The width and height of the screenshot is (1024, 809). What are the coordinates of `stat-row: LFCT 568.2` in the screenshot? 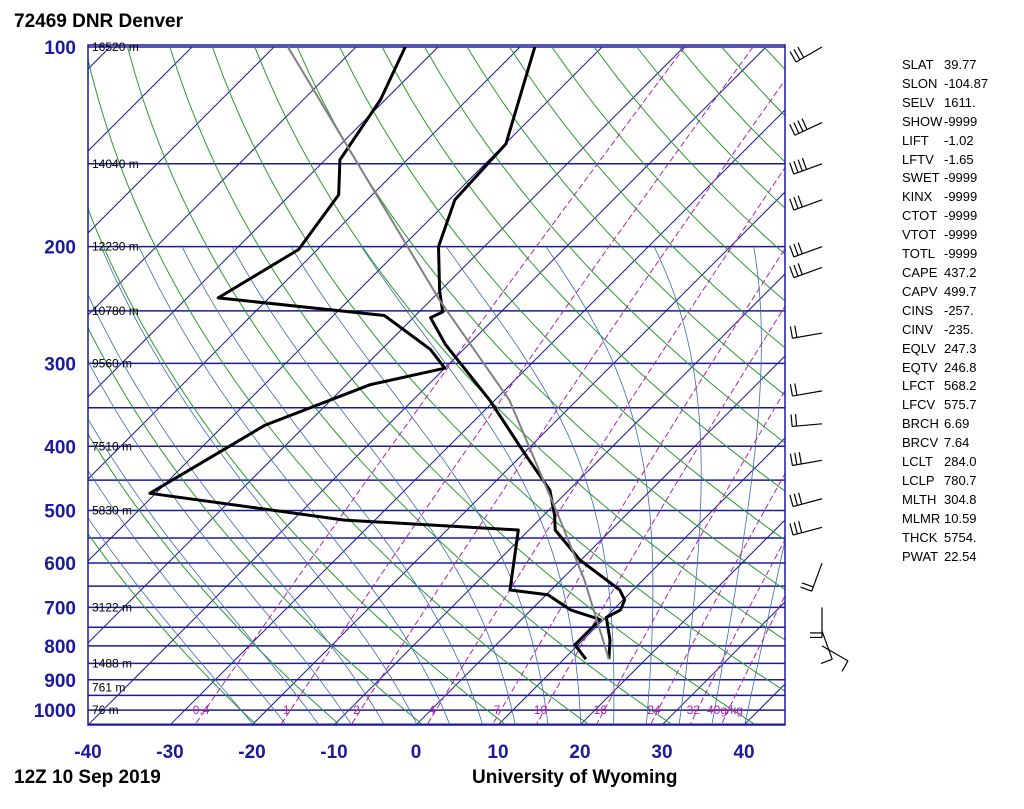 It's located at (945, 386).